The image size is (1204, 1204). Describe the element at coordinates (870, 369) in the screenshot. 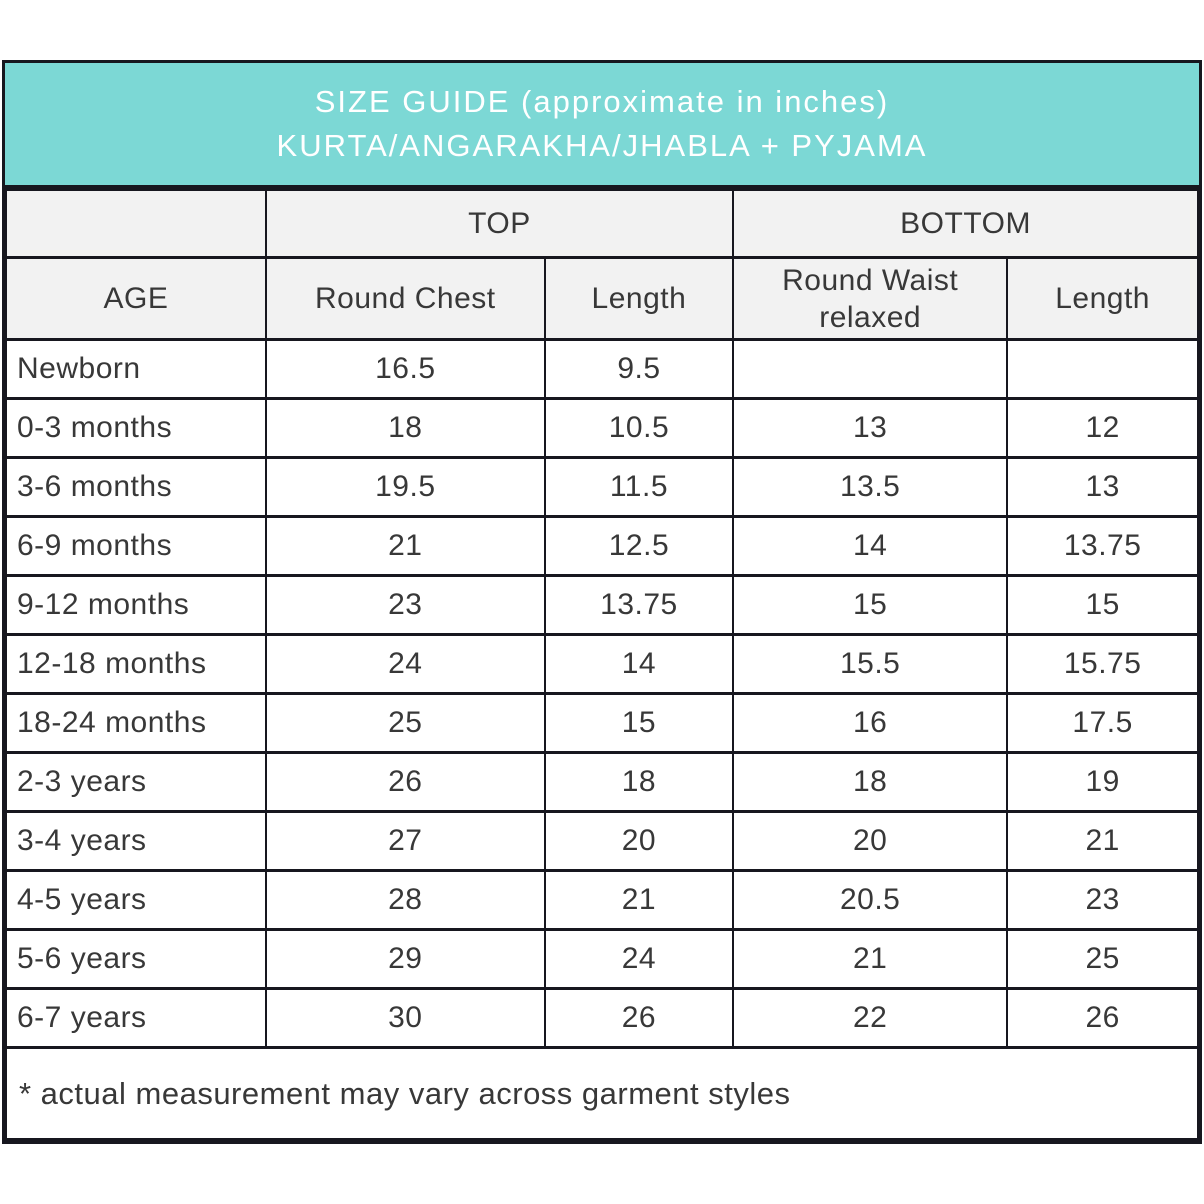

I see `round-waist-cell` at that location.